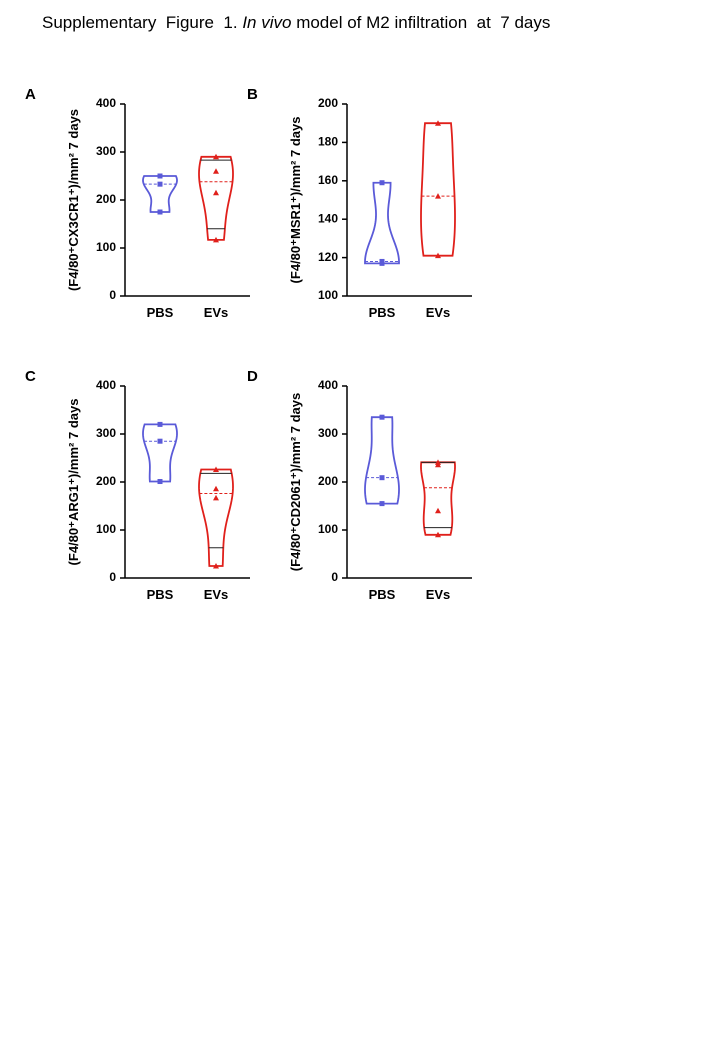 This screenshot has width=720, height=1045. I want to click on panel-label: C, so click(30, 376).